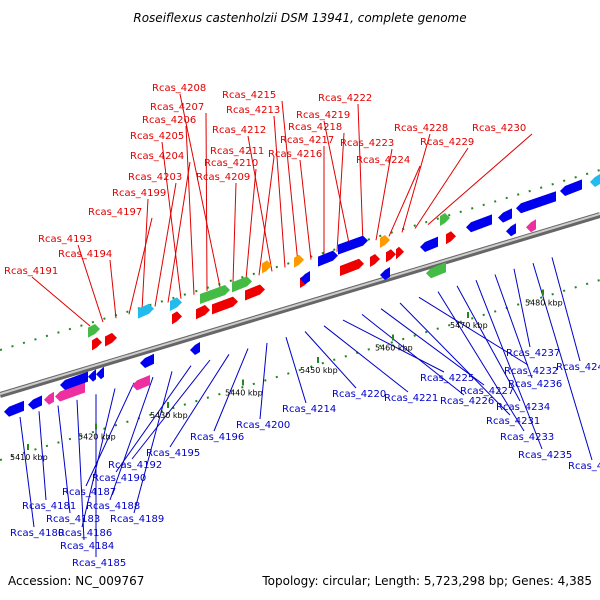 The width and height of the screenshot is (600, 600). Describe the element at coordinates (487, 391) in the screenshot. I see `reverse-gene-label: Rcas_4227` at that location.